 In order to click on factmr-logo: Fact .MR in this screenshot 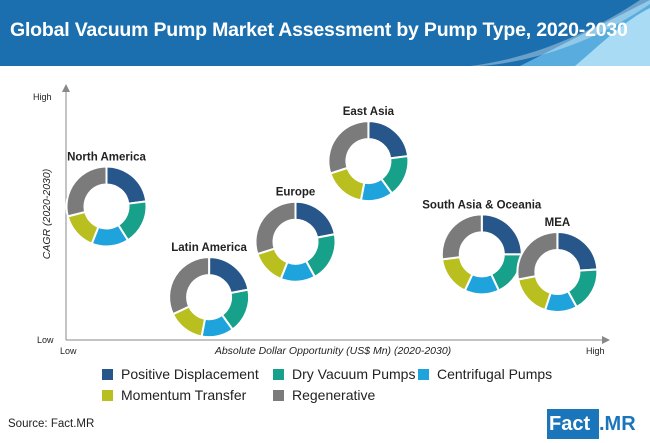, I will do `click(595, 424)`.